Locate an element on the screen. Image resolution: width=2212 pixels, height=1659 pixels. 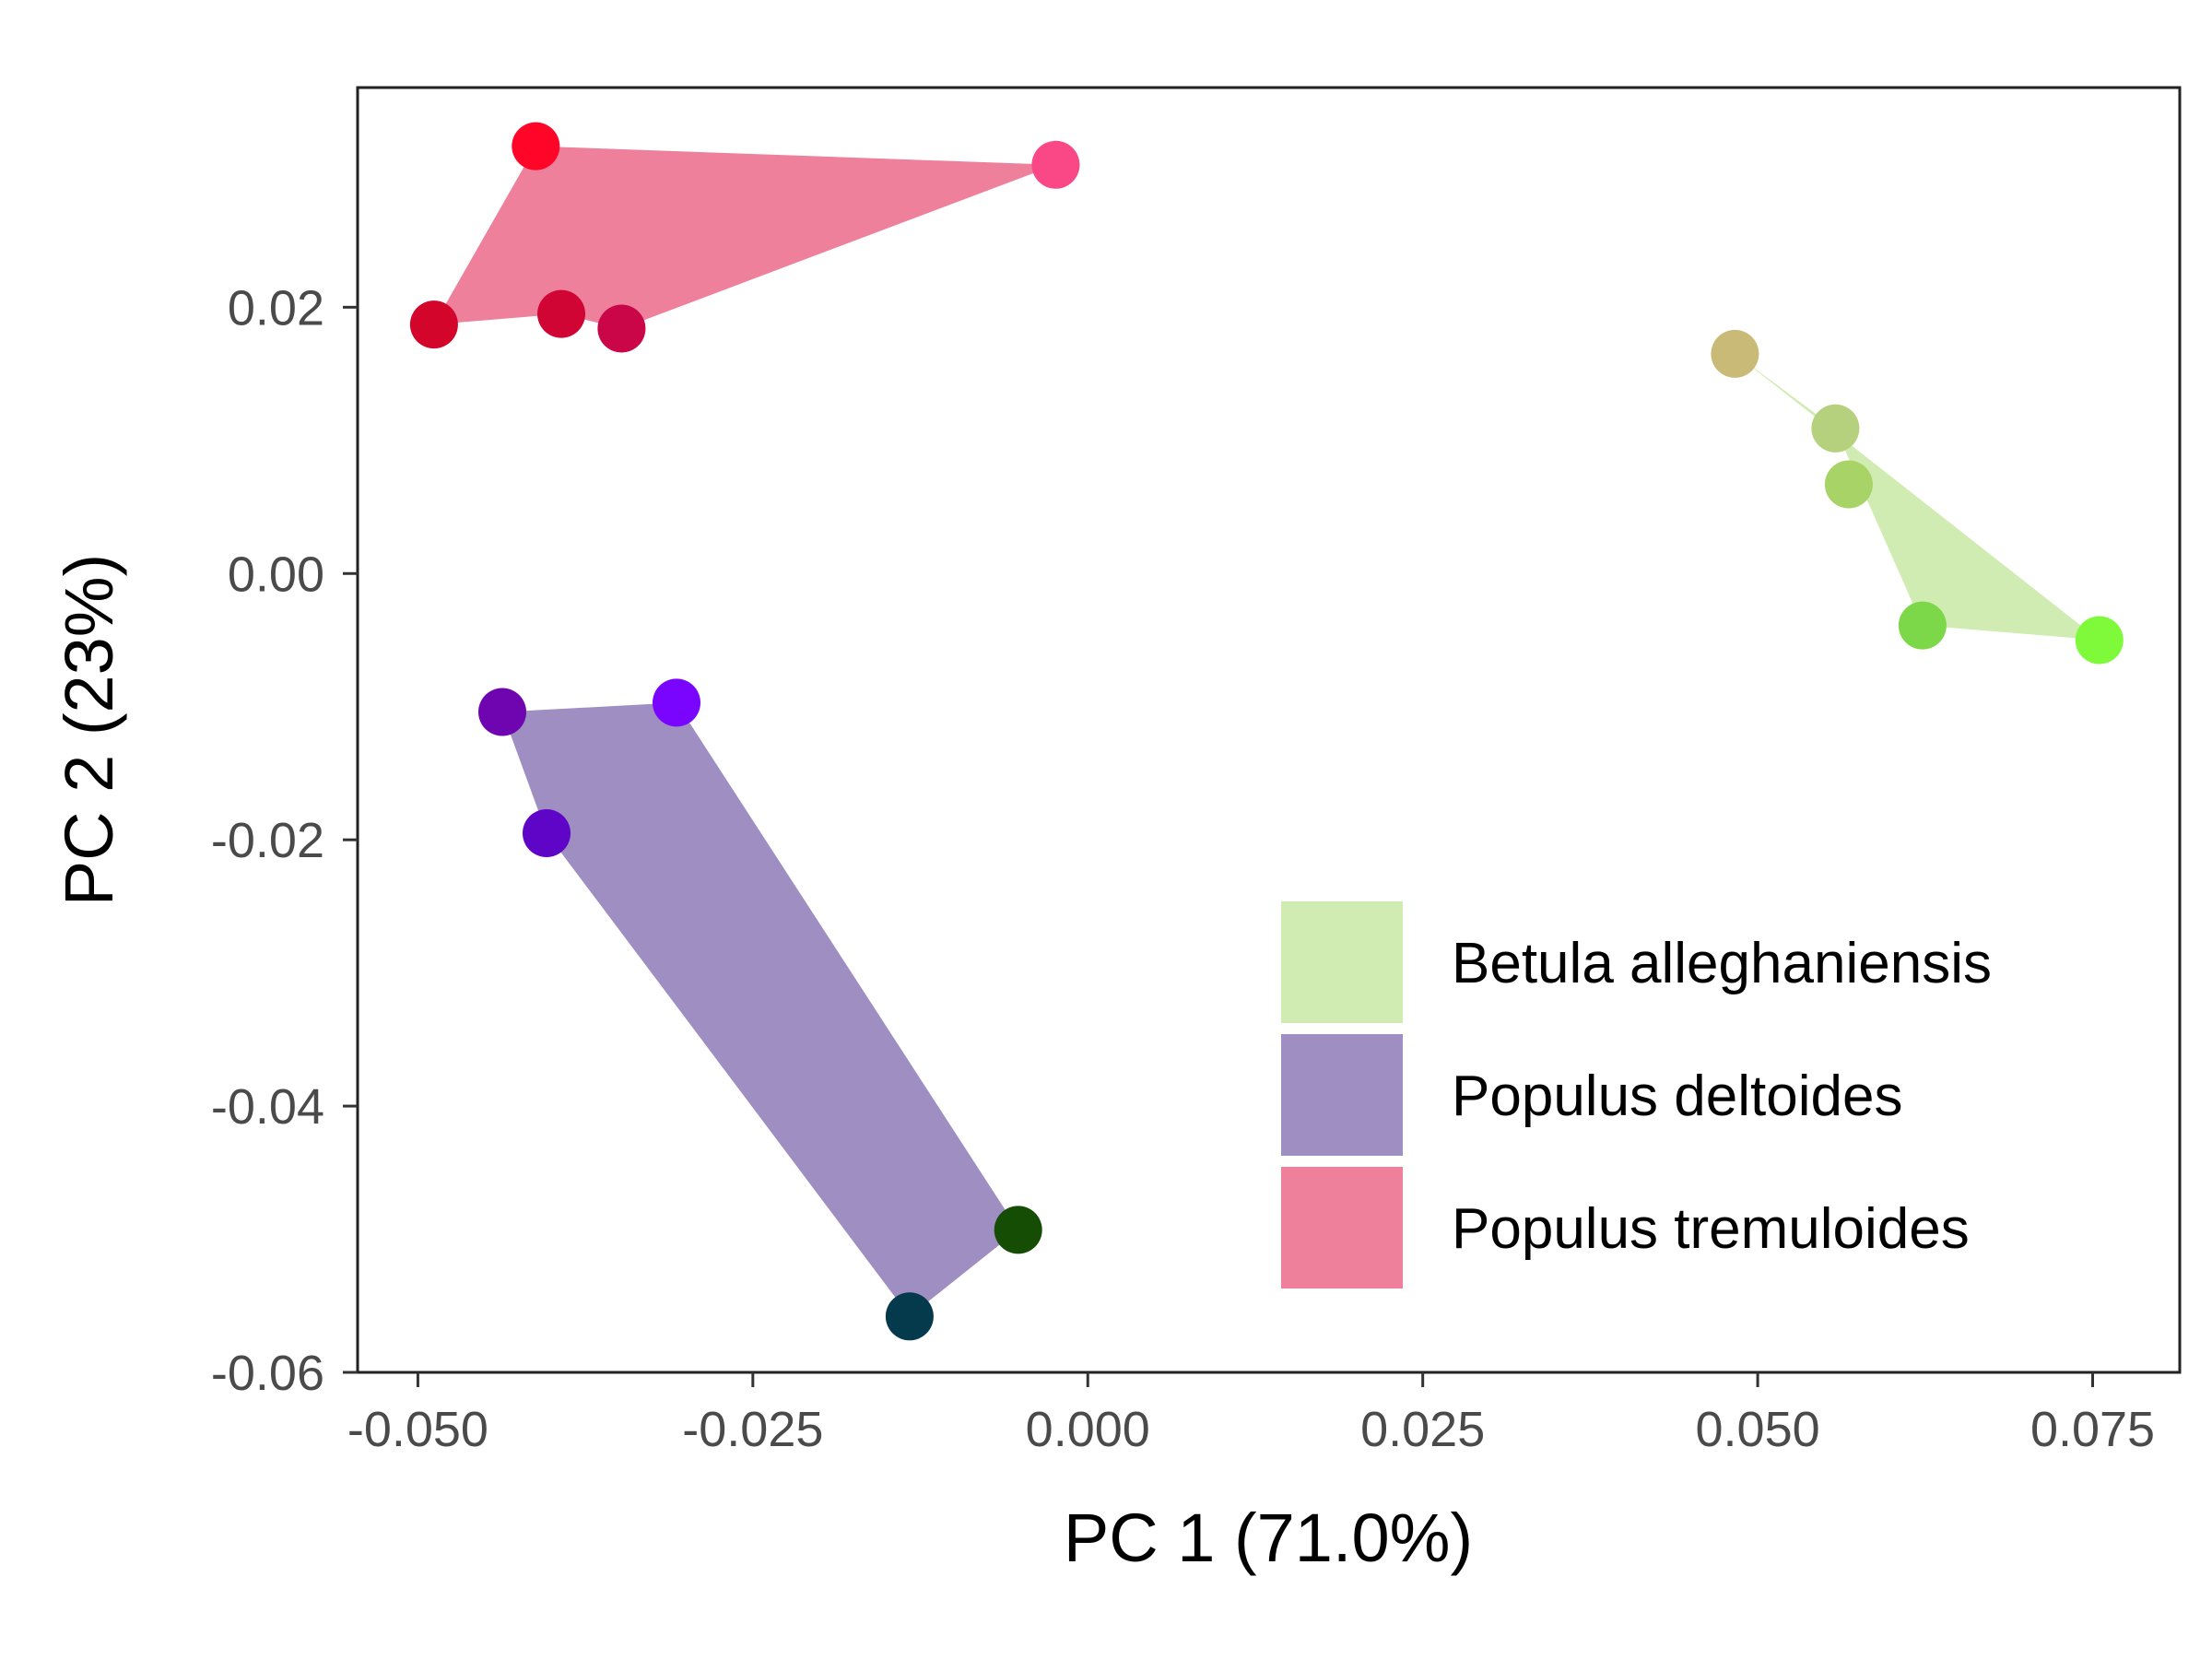
x-axis: -0.050 -0.025 0.000 0.025 0.050 0.075 is located at coordinates (1251, 1414).